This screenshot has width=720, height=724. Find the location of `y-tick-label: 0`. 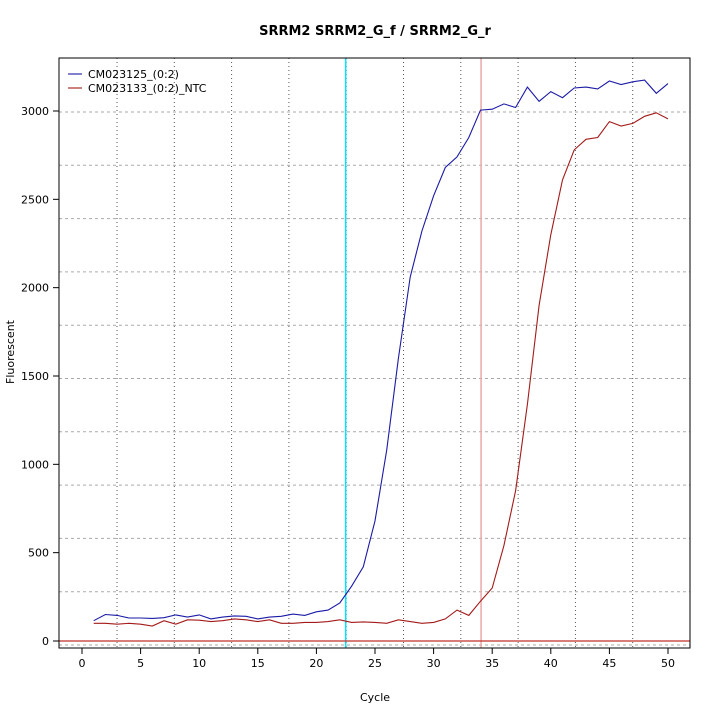

y-tick-label: 0 is located at coordinates (45, 641).